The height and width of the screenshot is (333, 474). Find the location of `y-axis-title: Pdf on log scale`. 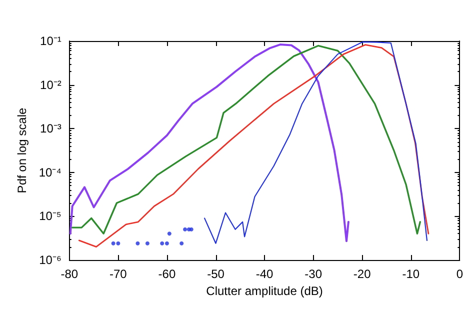

y-axis-title: Pdf on log scale is located at coordinates (22, 150).